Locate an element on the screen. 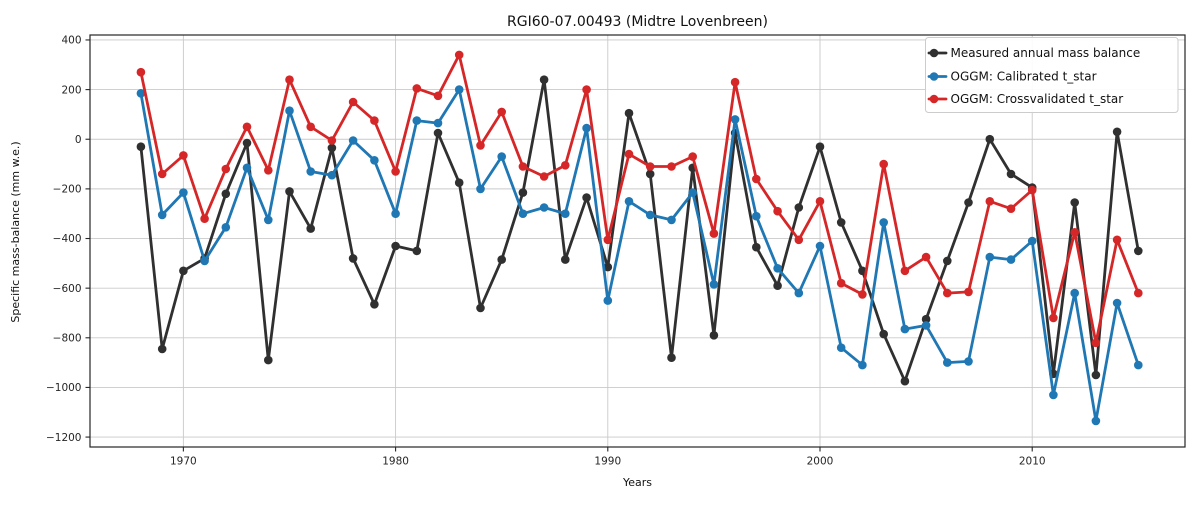 The image size is (1200, 505). y-tick-label: −200 is located at coordinates (67, 190).